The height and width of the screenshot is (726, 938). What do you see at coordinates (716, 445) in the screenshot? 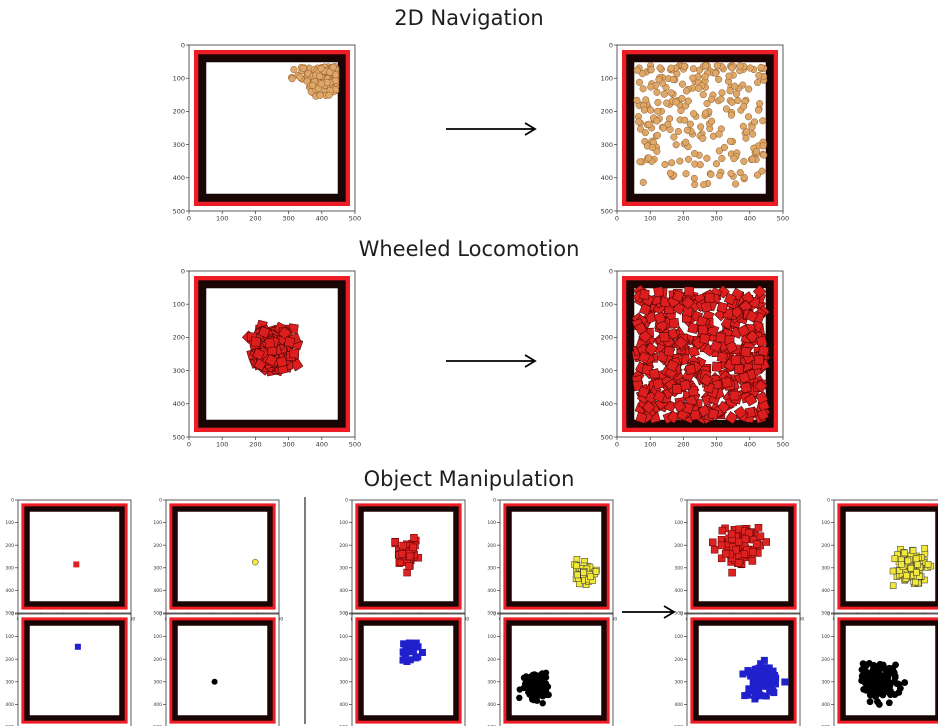
I see `x-tick-label: 300` at bounding box center [716, 445].